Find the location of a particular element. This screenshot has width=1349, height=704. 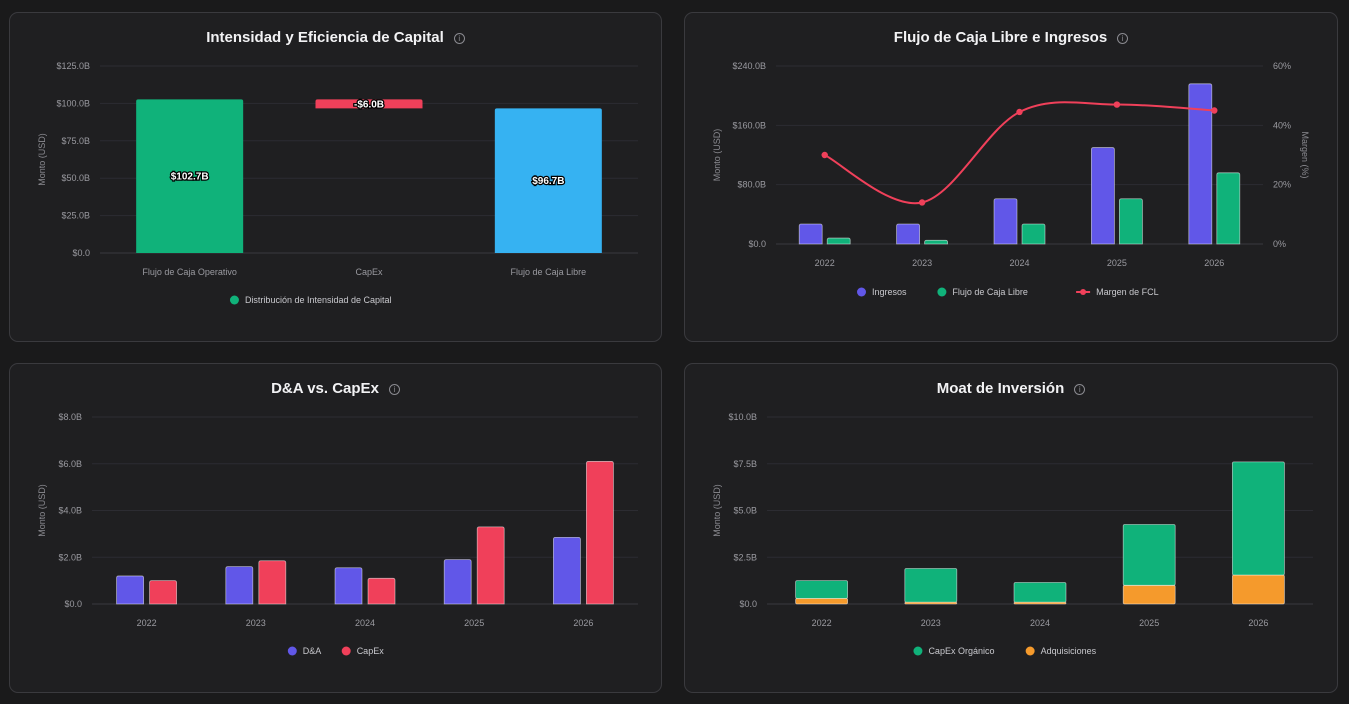

legend-label: CapEx is located at coordinates (371, 651).